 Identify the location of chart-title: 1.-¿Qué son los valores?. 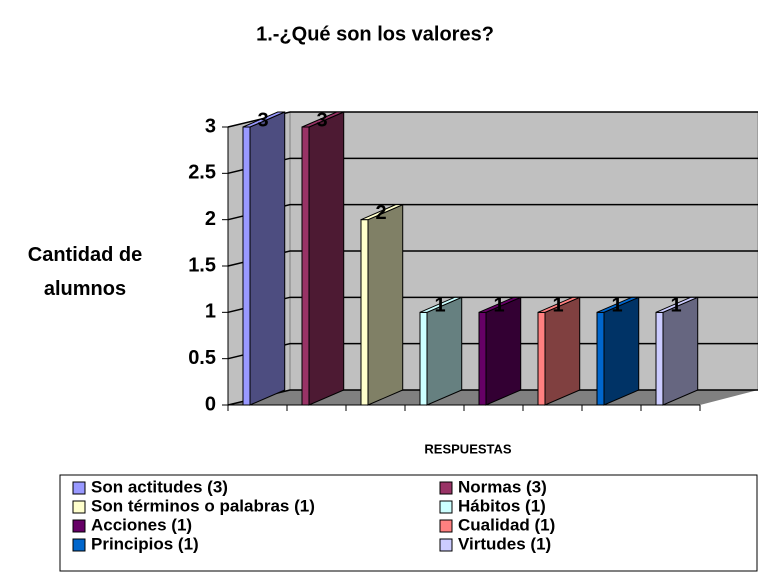
(375, 34).